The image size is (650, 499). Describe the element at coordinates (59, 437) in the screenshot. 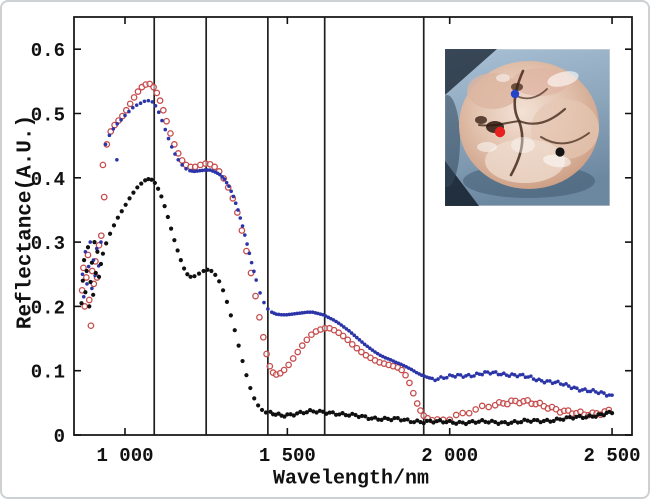

I see `y-tick-label: 0` at that location.